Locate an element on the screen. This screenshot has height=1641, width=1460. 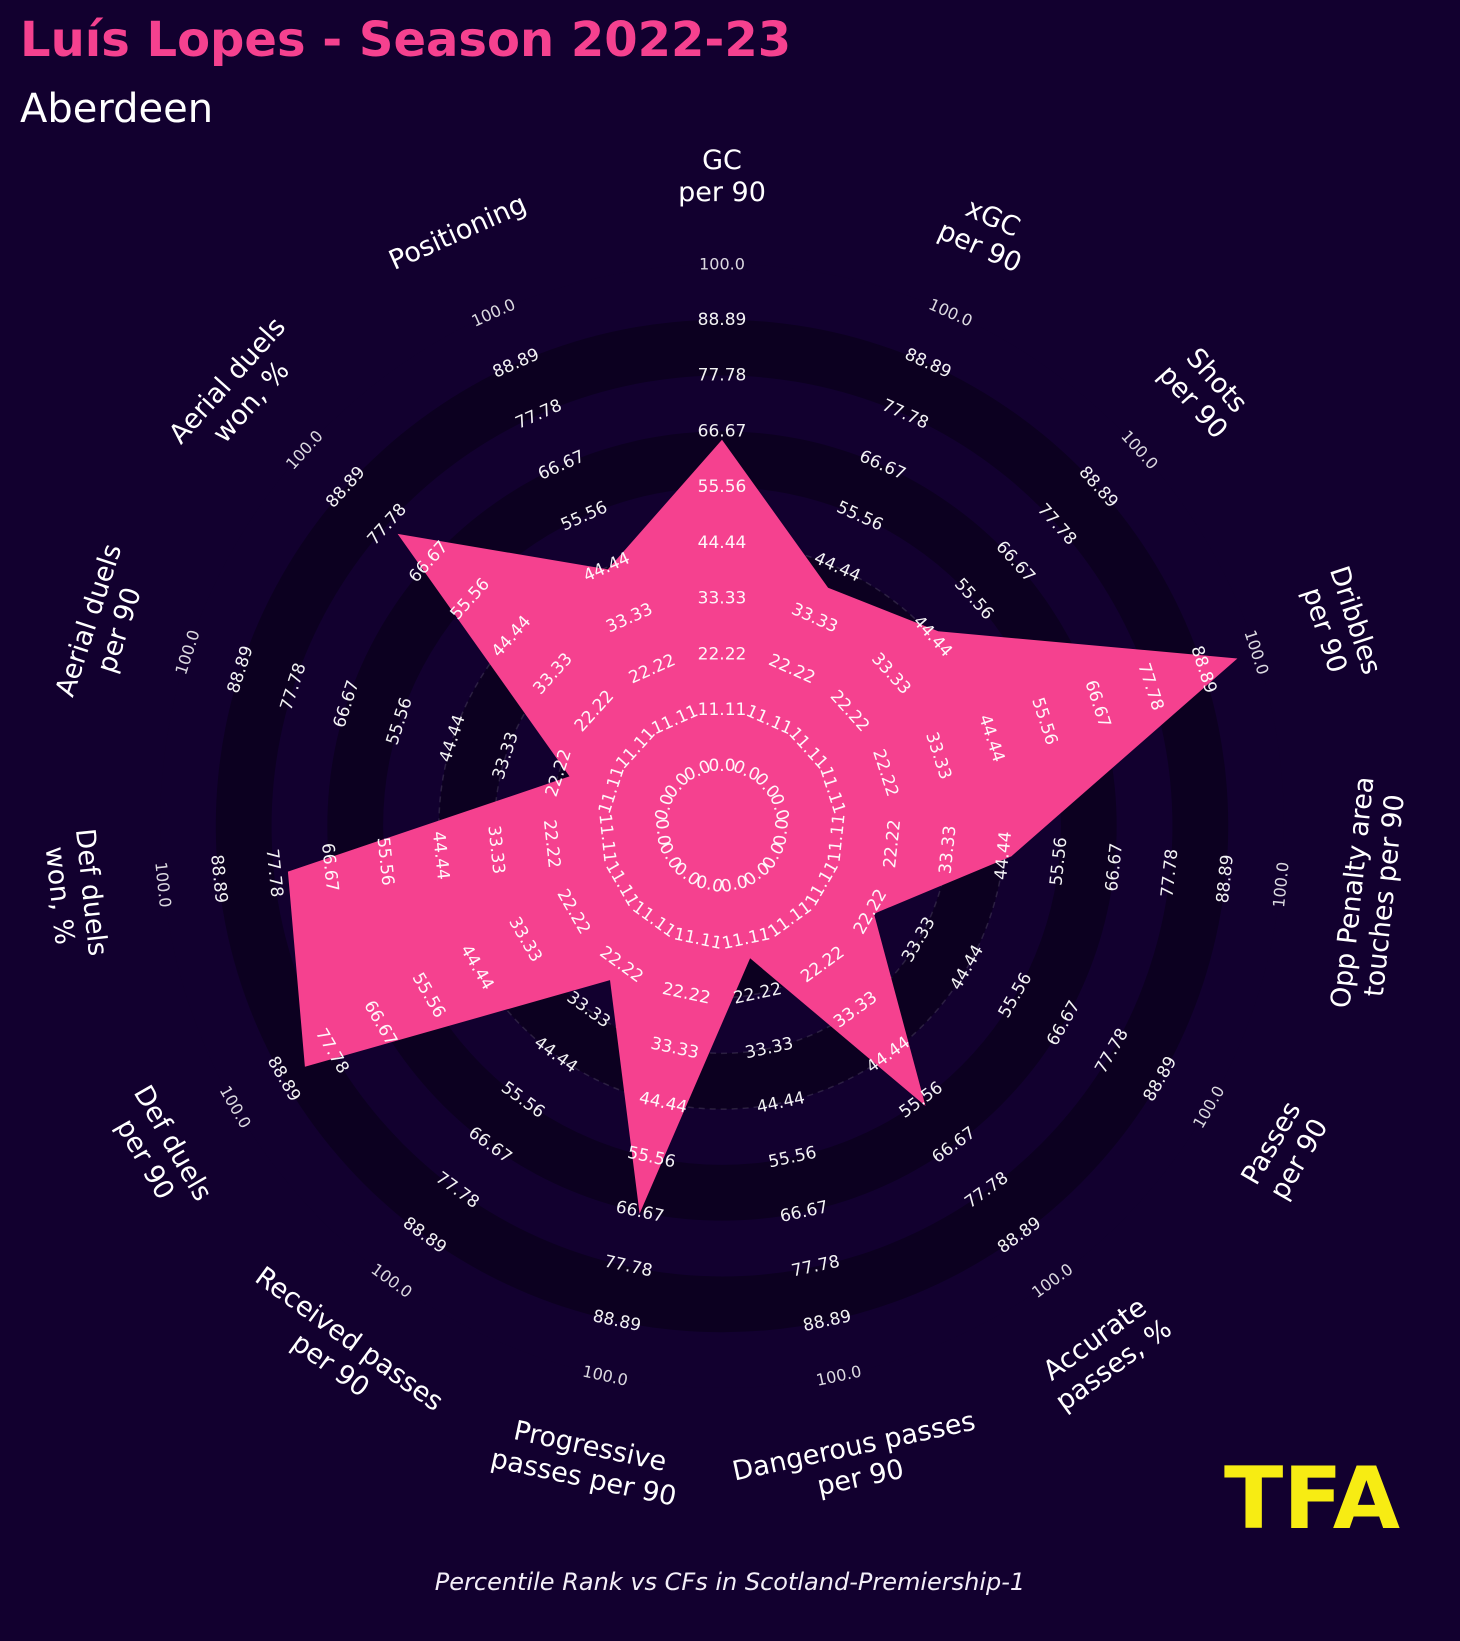
radar-category-label: GC per 90 is located at coordinates (722, 176).